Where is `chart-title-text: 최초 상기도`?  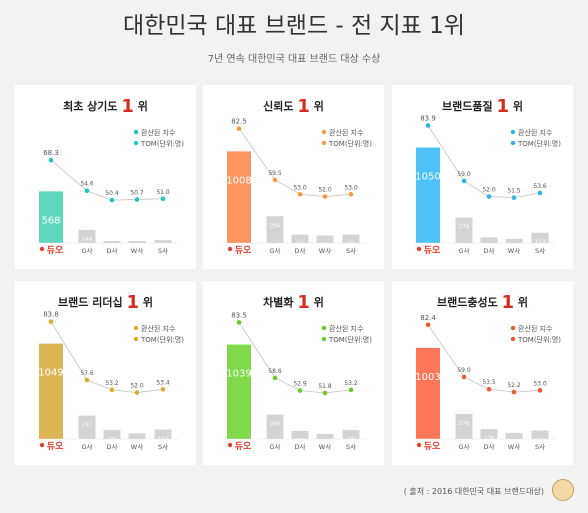
chart-title-text: 최초 상기도 is located at coordinates (92, 106).